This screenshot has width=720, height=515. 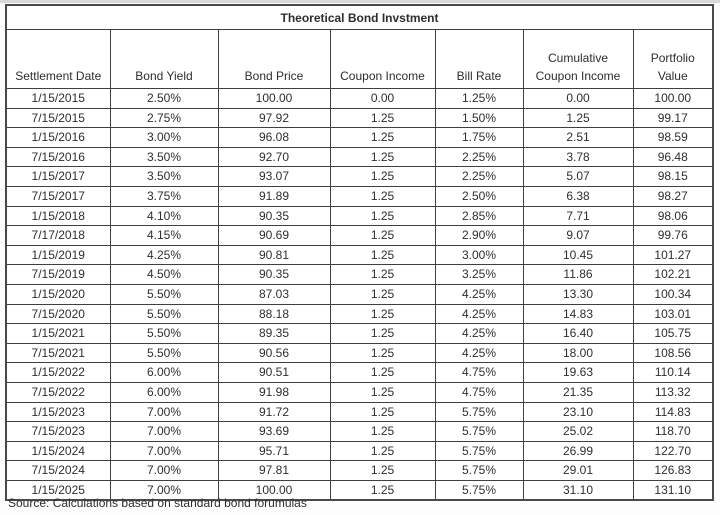 I want to click on table-row: 7/15/2024 7.00% 97.81 1.25 5.75% 29.01 126.83, so click(x=359, y=470).